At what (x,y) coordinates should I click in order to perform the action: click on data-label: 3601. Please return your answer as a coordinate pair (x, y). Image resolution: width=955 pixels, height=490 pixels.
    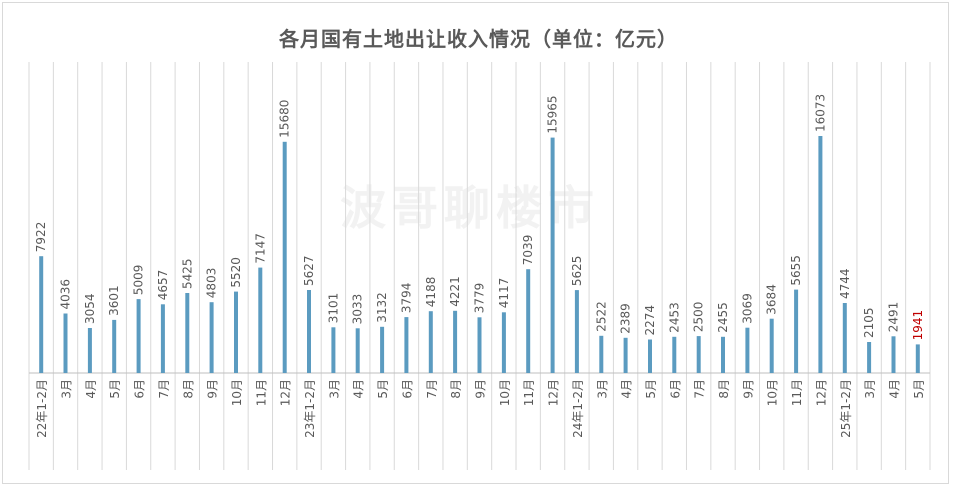
    Looking at the image, I should click on (114, 300).